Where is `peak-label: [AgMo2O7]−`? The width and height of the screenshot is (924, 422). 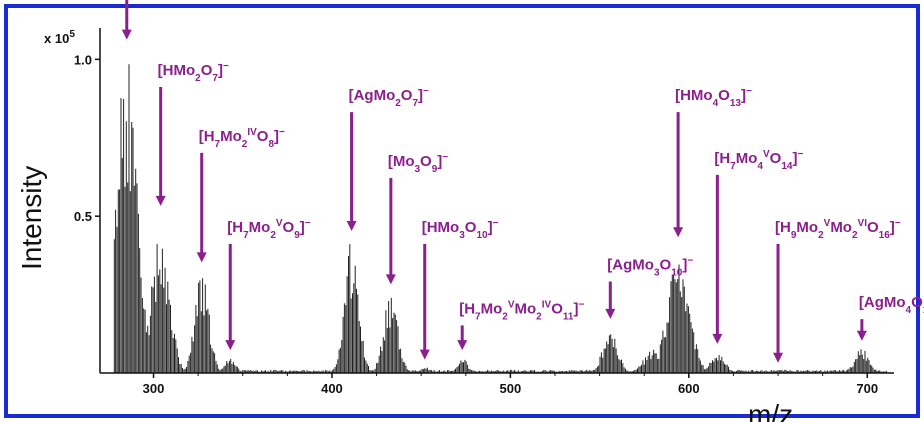 peak-label: [AgMo2O7]− is located at coordinates (389, 97).